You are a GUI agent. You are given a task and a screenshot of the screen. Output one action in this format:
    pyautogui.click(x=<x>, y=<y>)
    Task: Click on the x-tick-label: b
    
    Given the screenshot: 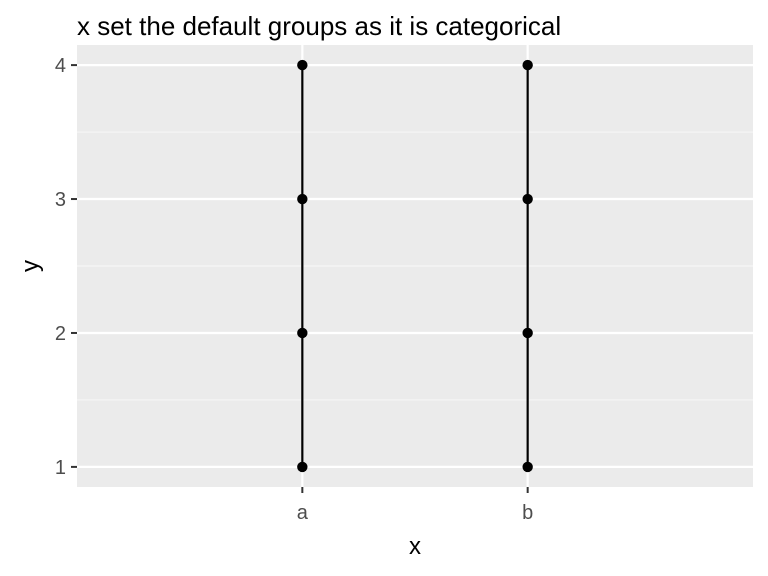 What is the action you would take?
    pyautogui.click(x=527, y=513)
    